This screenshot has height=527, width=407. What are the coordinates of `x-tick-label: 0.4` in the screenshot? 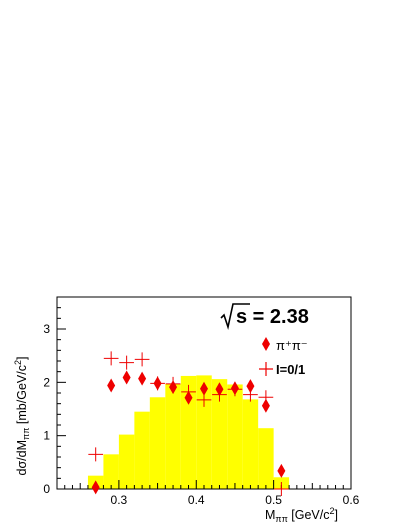 It's located at (196, 500).